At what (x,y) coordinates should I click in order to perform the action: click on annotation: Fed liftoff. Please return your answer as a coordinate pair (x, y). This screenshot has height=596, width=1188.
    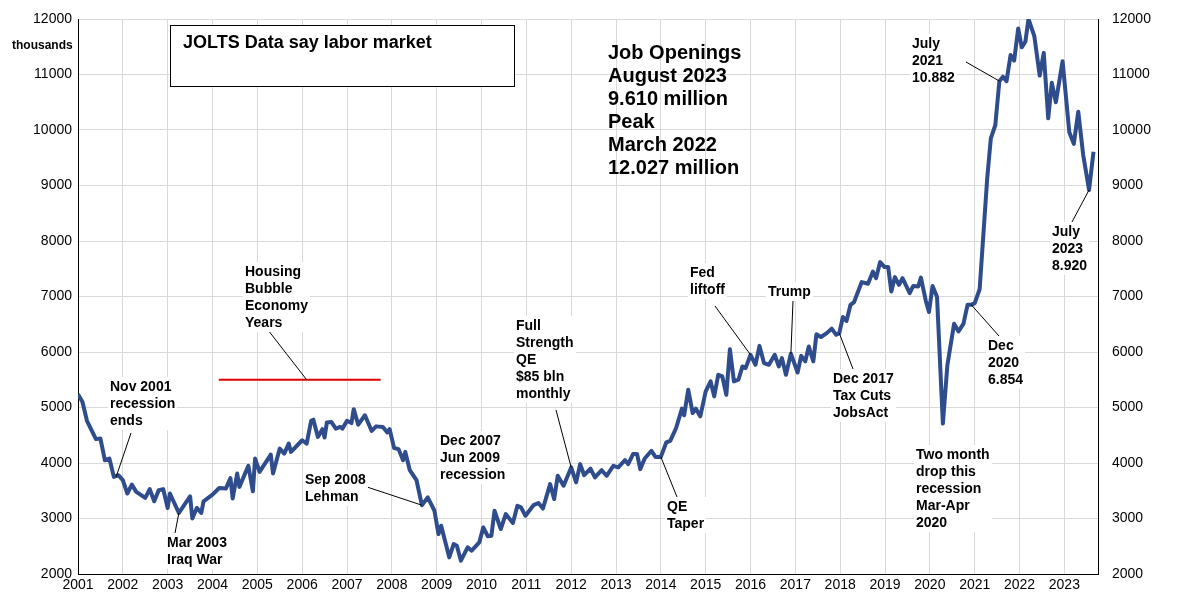
    Looking at the image, I should click on (707, 281).